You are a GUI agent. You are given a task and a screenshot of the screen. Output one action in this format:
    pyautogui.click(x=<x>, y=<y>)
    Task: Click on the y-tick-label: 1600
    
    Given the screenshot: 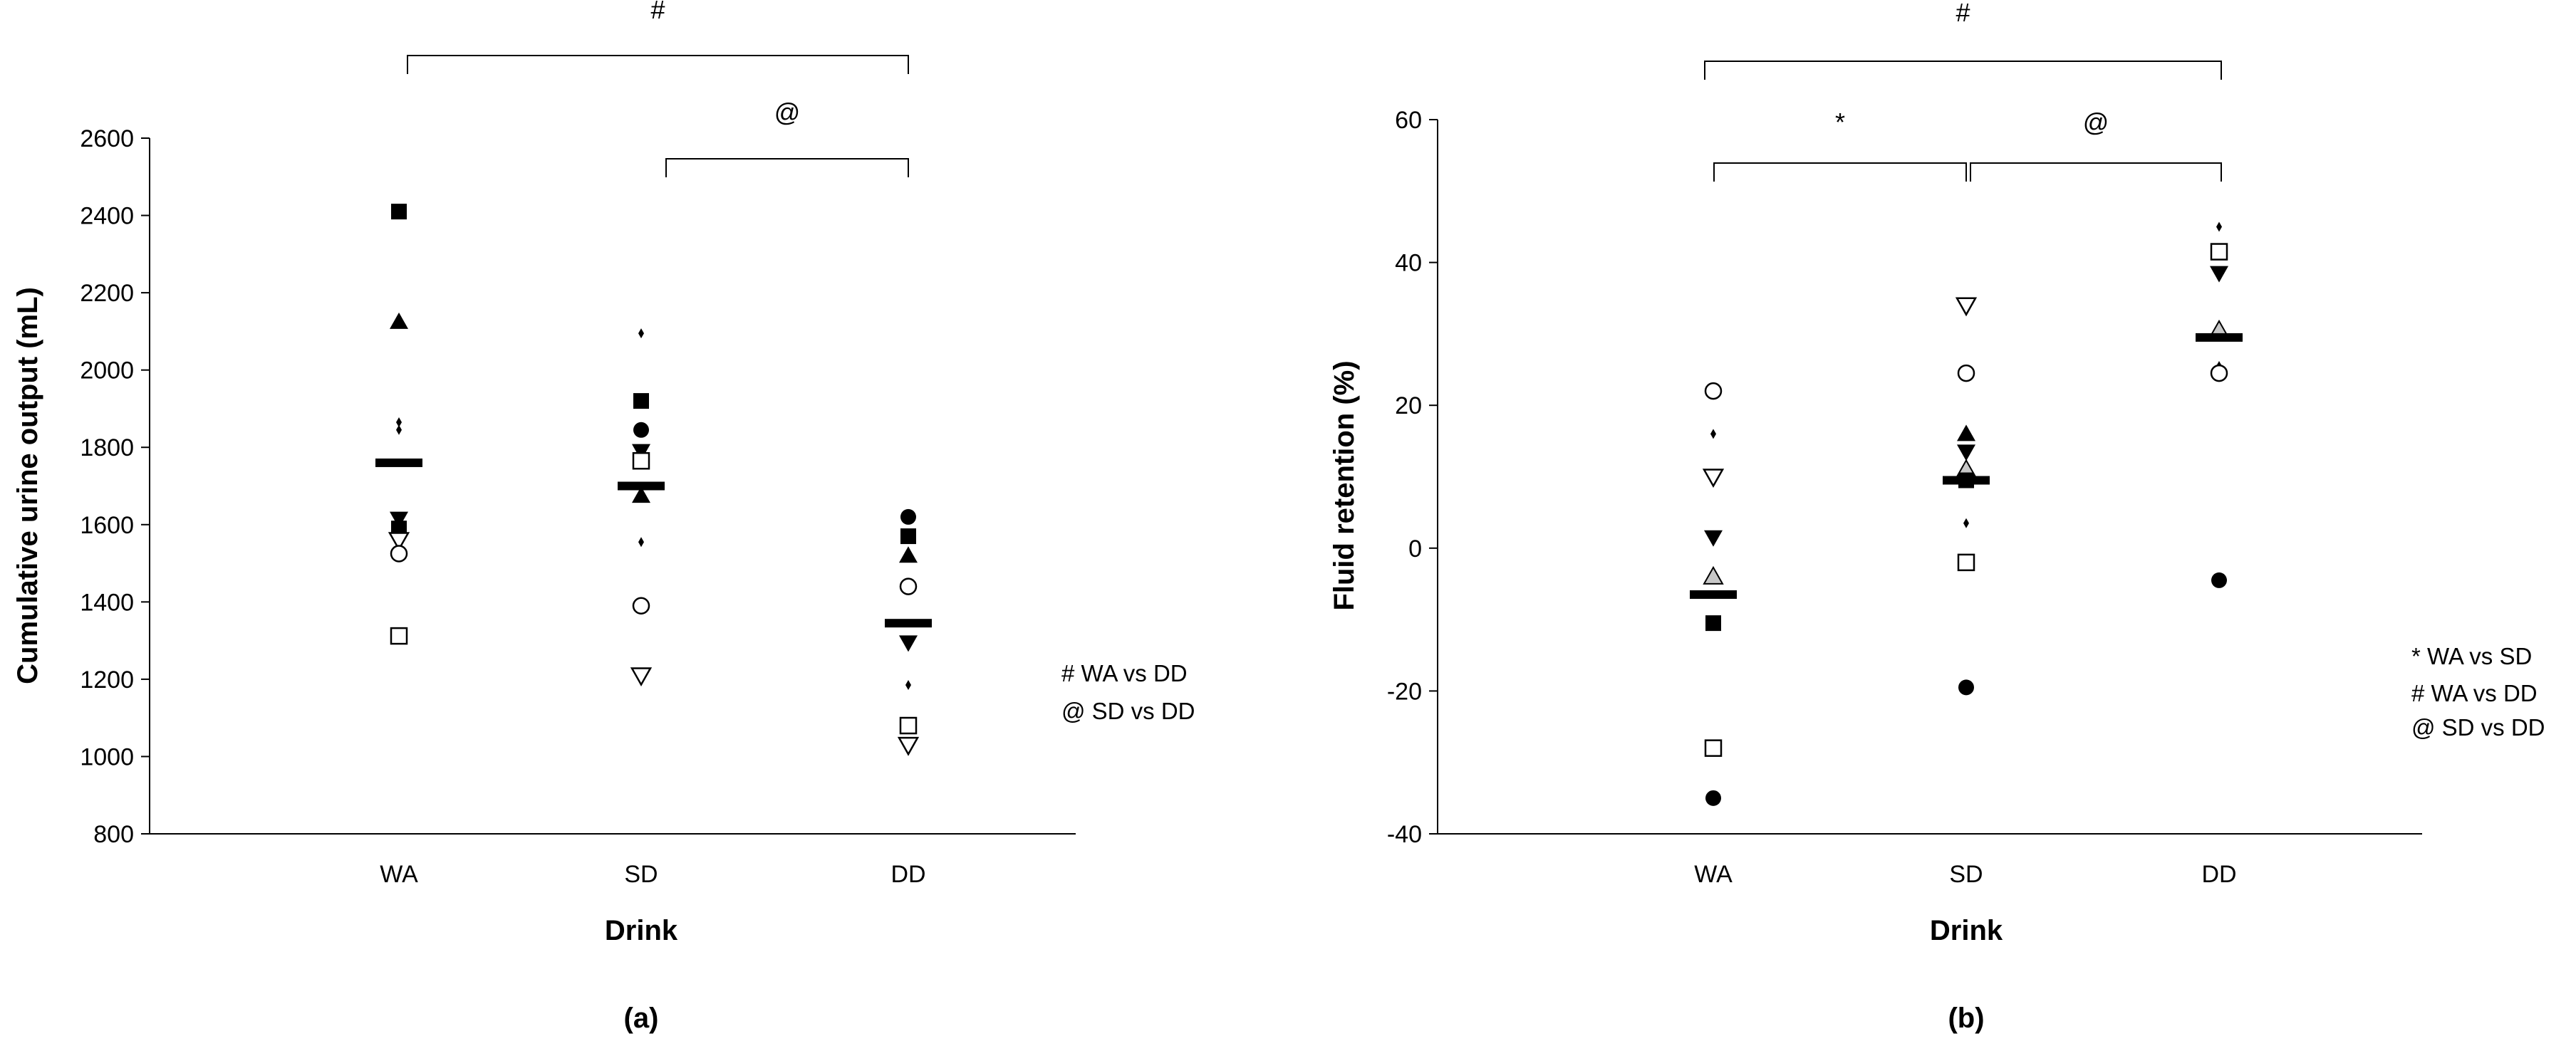 What is the action you would take?
    pyautogui.click(x=107, y=525)
    